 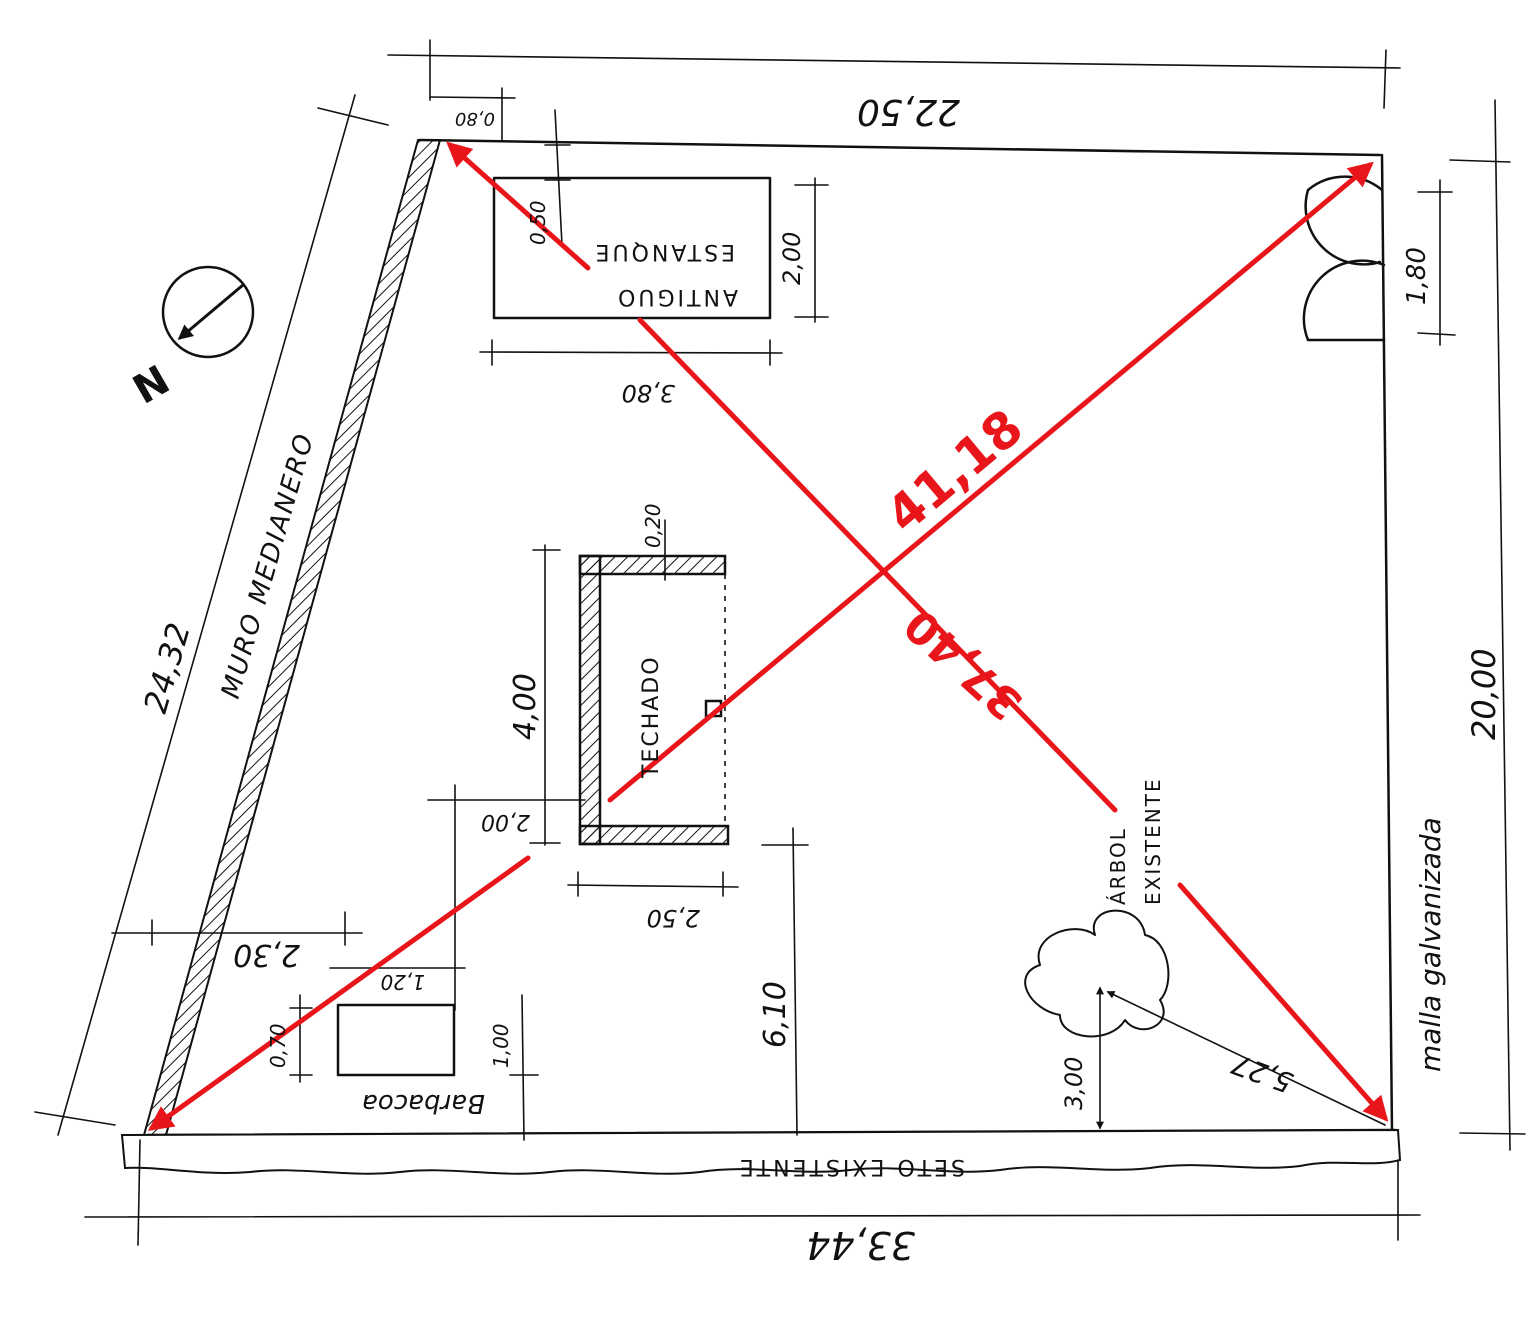 What do you see at coordinates (189, 338) in the screenshot?
I see `north-arrow-icon: N` at bounding box center [189, 338].